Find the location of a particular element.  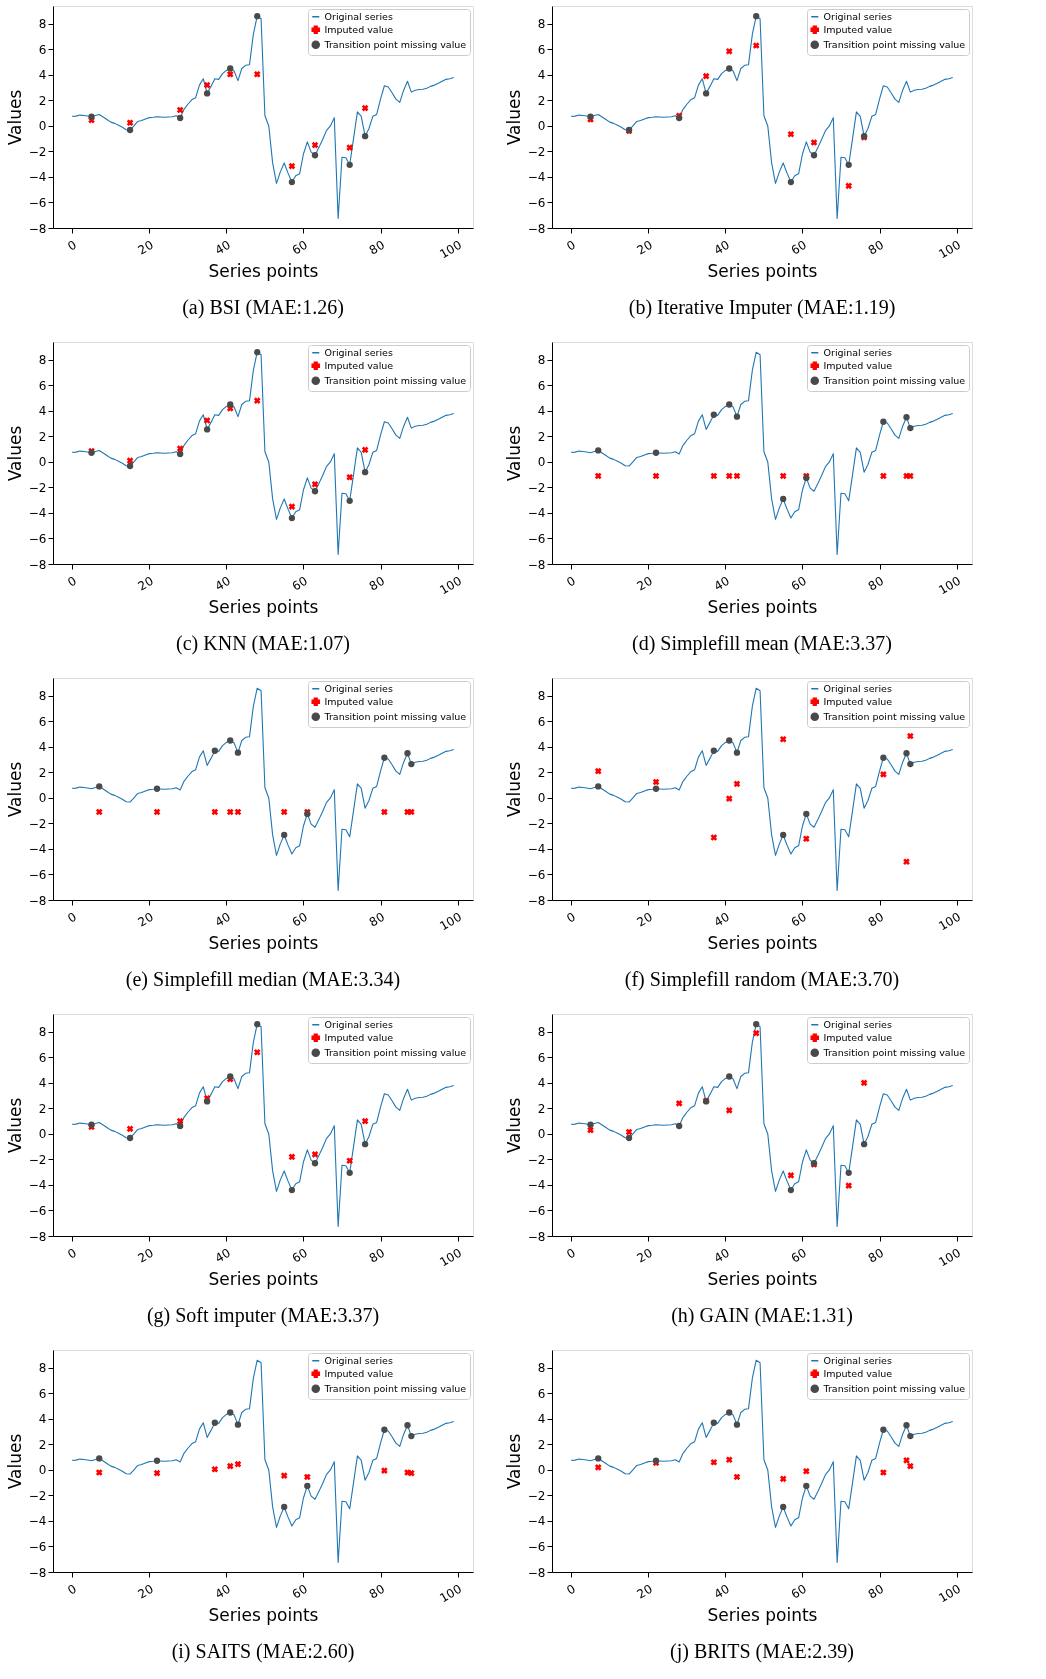

text: (a) BSI (MAE:1.26) is located at coordinates (263, 307).